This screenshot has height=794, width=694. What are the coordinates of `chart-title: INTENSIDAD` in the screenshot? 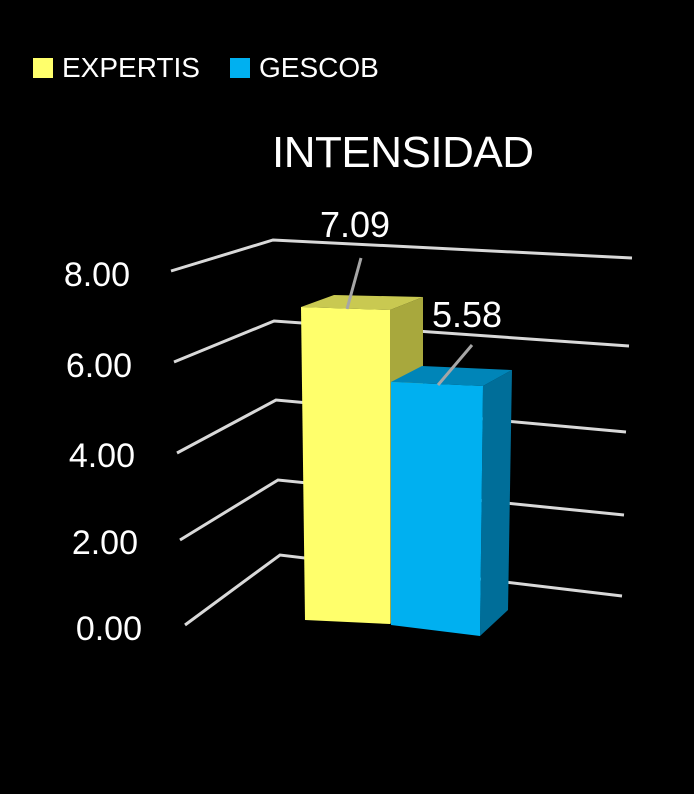 It's located at (403, 152).